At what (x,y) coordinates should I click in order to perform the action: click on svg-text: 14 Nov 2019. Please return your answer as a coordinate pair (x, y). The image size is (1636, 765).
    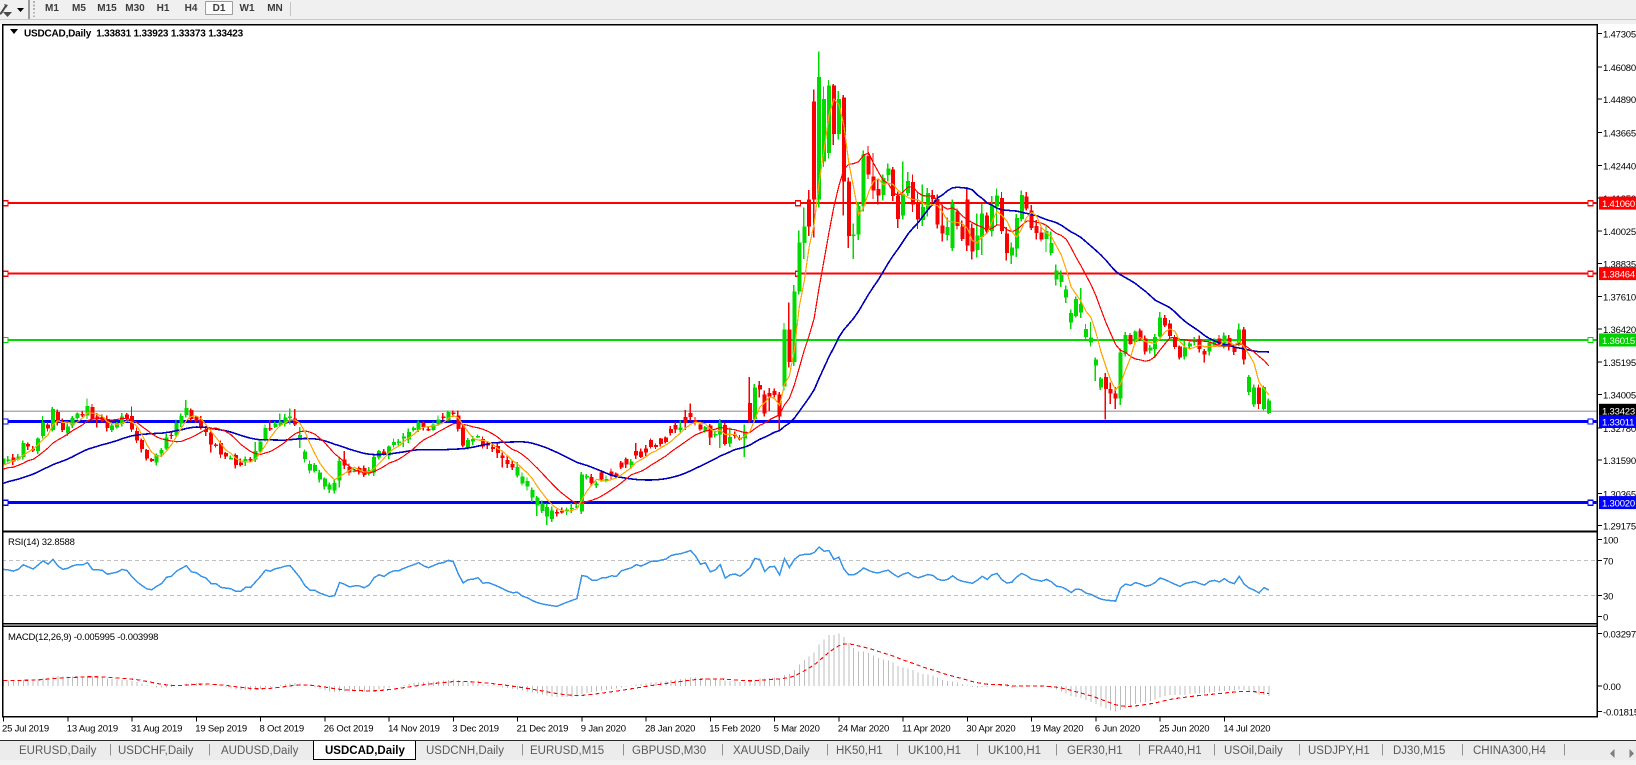
    Looking at the image, I should click on (414, 729).